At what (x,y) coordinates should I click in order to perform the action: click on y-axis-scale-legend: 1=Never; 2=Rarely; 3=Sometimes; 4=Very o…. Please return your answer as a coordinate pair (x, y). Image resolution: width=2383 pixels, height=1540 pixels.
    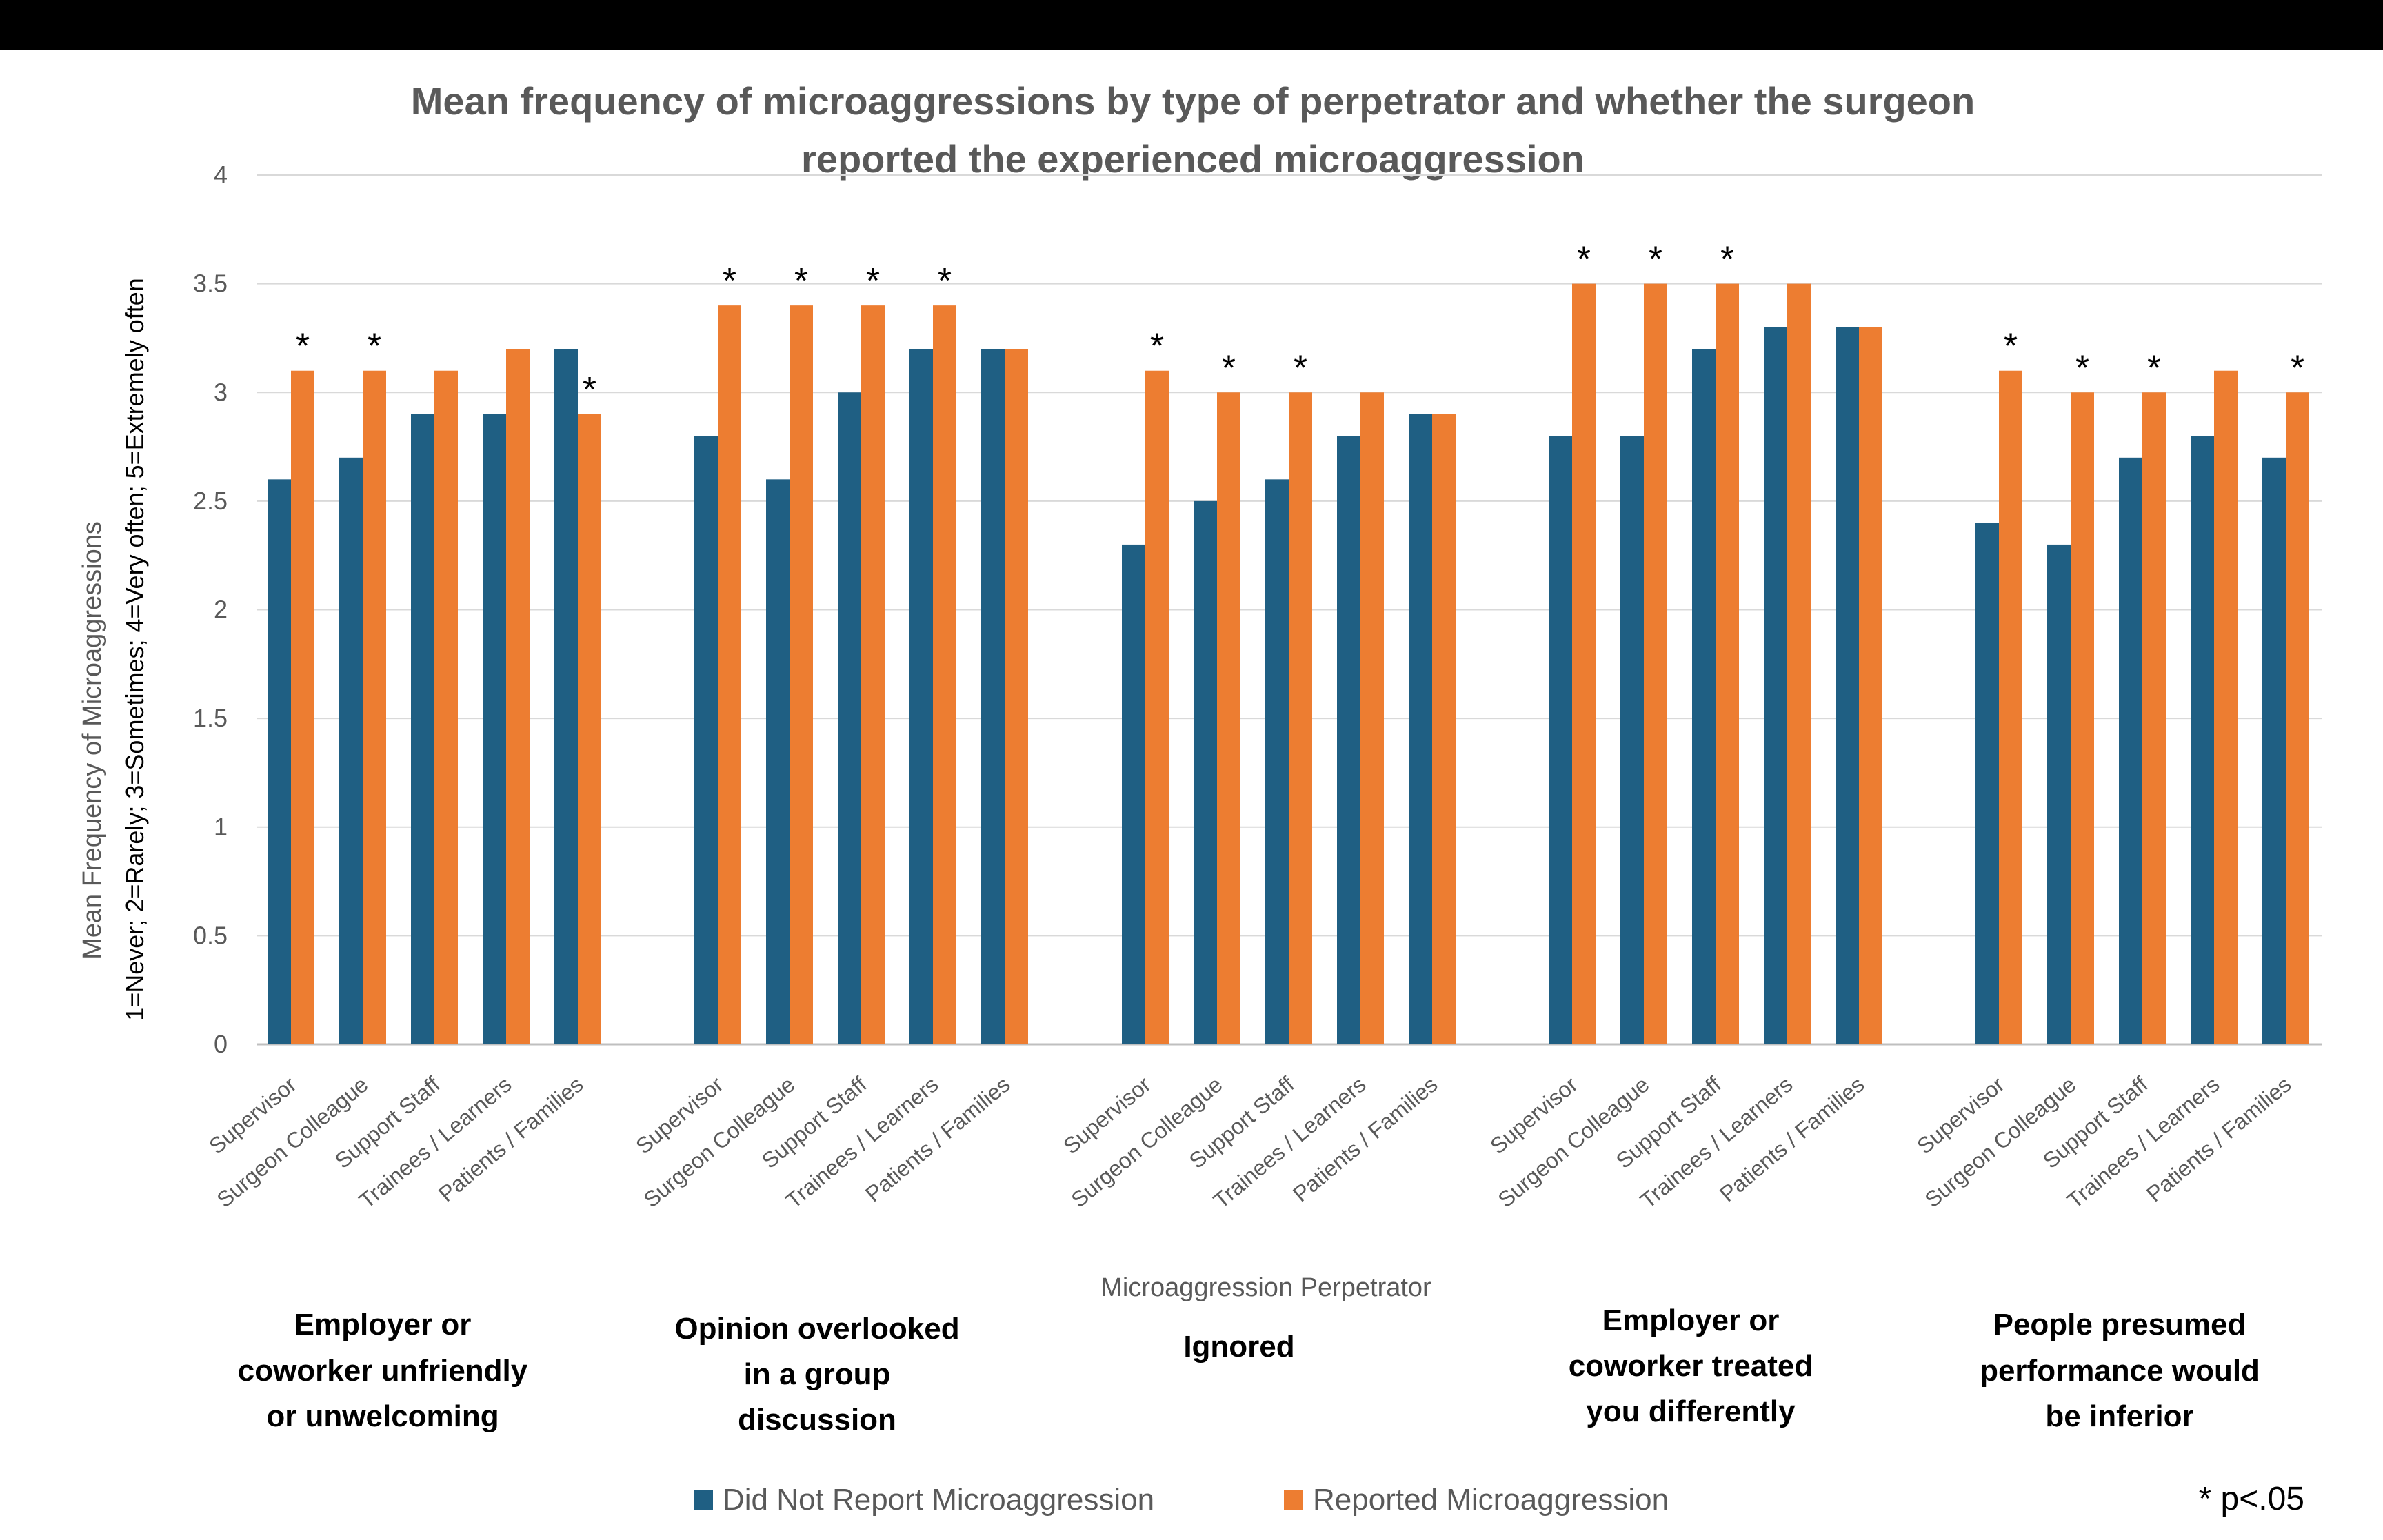
    Looking at the image, I should click on (135, 650).